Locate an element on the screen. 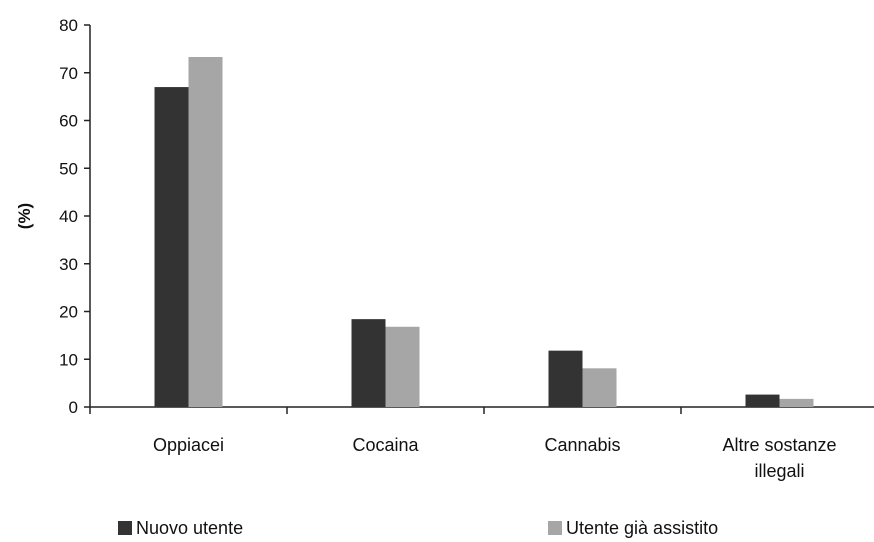  y-tick-label: 40 is located at coordinates (68, 216).